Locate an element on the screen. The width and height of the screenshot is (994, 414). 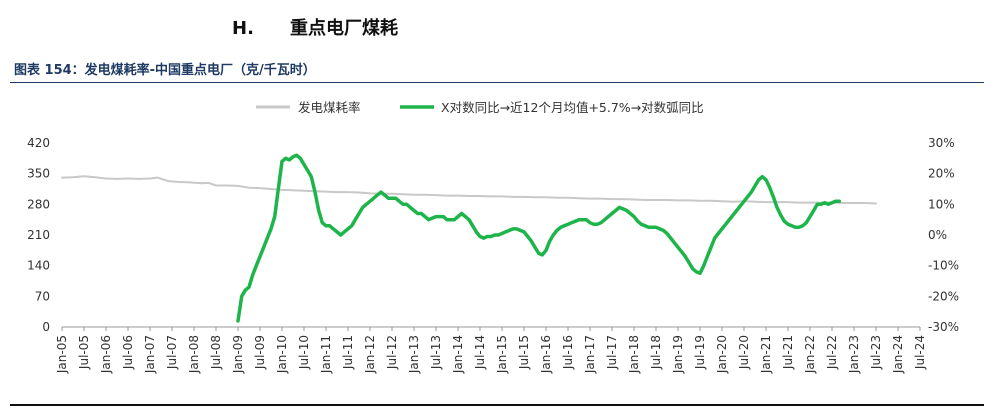
x-tick-label: Jul-20 is located at coordinates (744, 352).